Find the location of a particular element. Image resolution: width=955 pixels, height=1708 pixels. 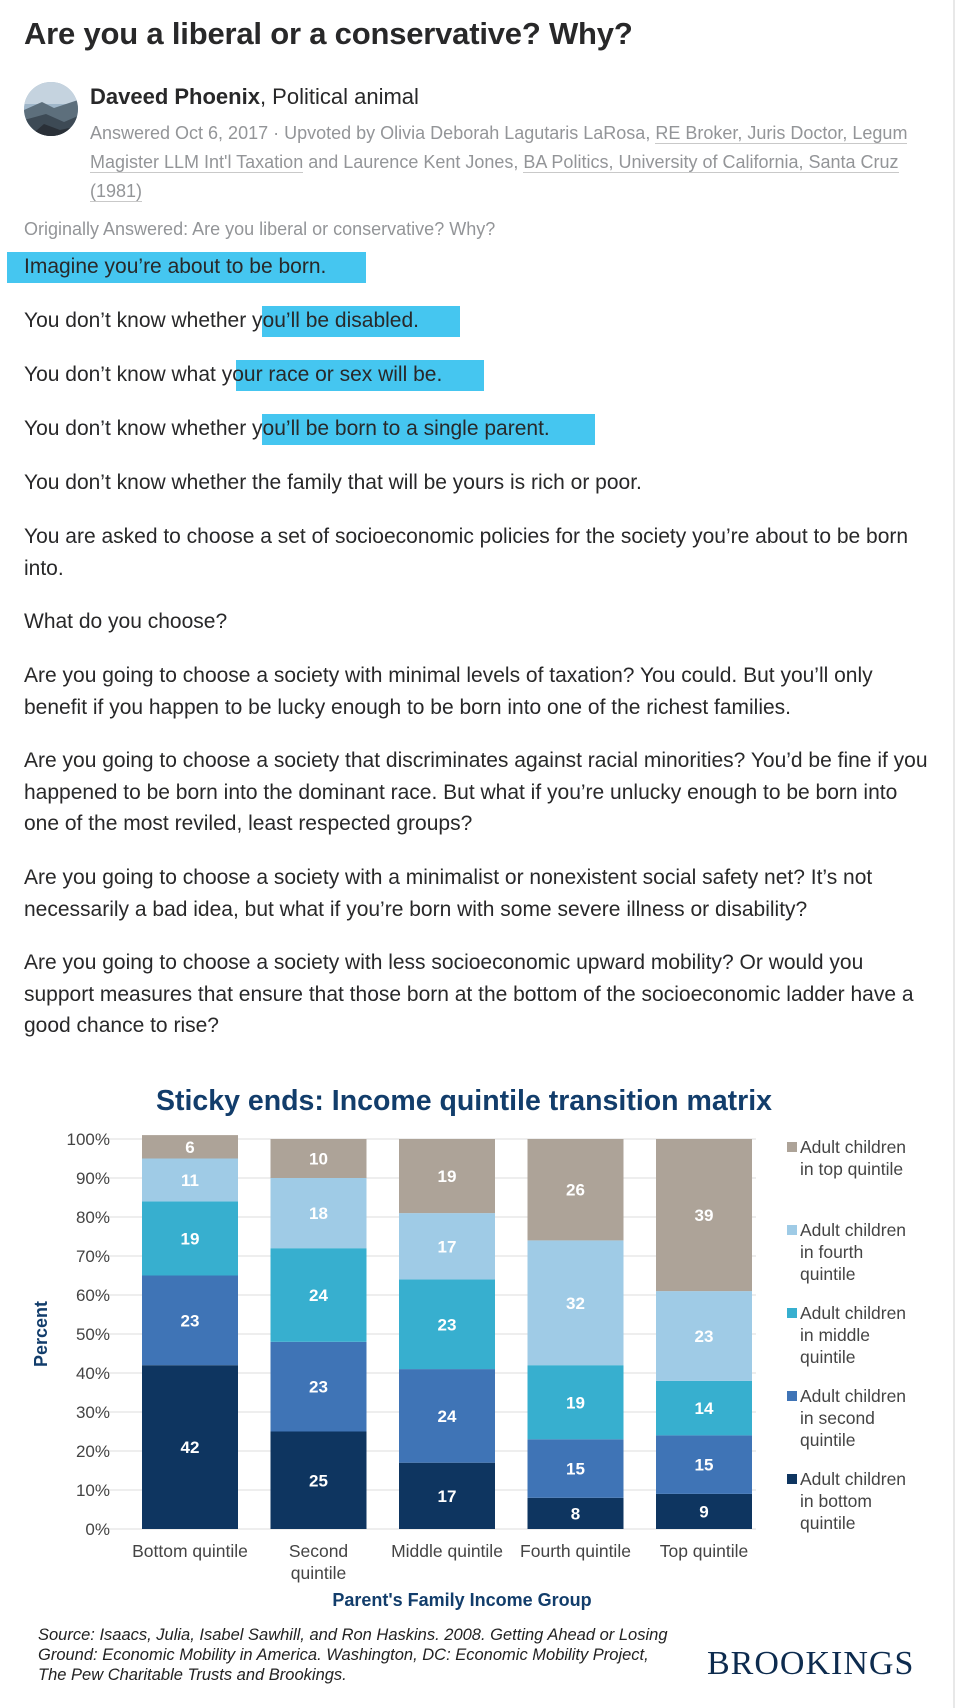

bar-value-label: 39 is located at coordinates (704, 1215).